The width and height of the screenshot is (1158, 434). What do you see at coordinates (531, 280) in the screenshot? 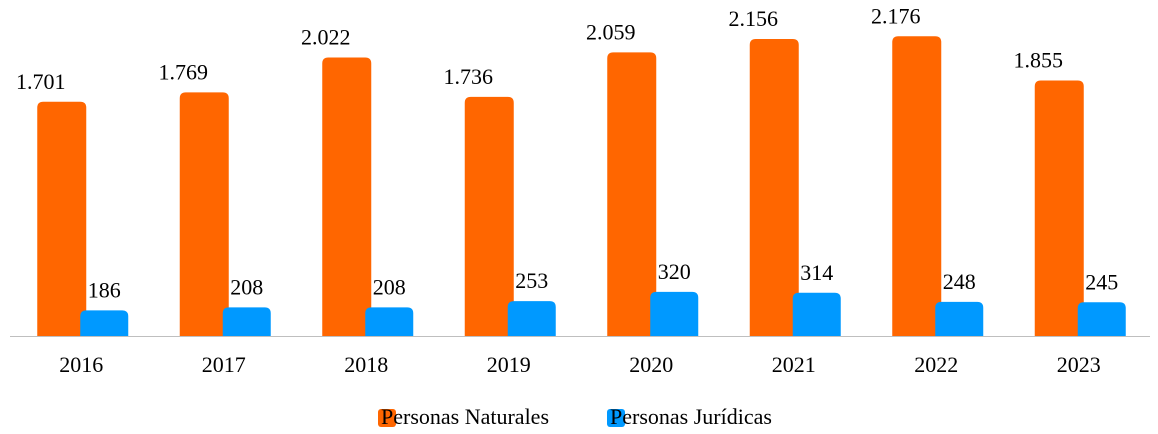
I see `data-label: 253` at bounding box center [531, 280].